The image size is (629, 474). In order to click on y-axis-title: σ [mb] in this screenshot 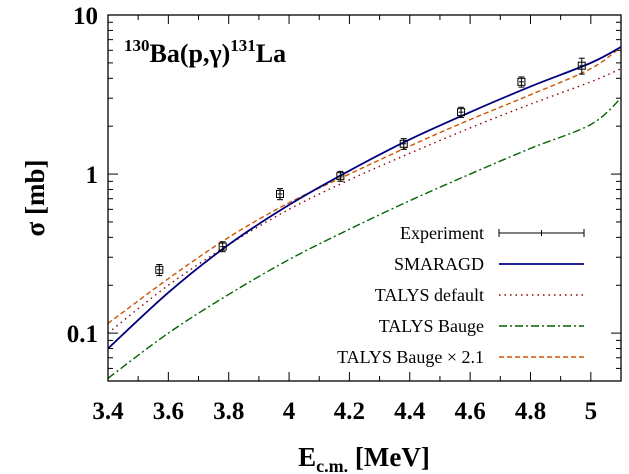, I will do `click(35, 198)`.